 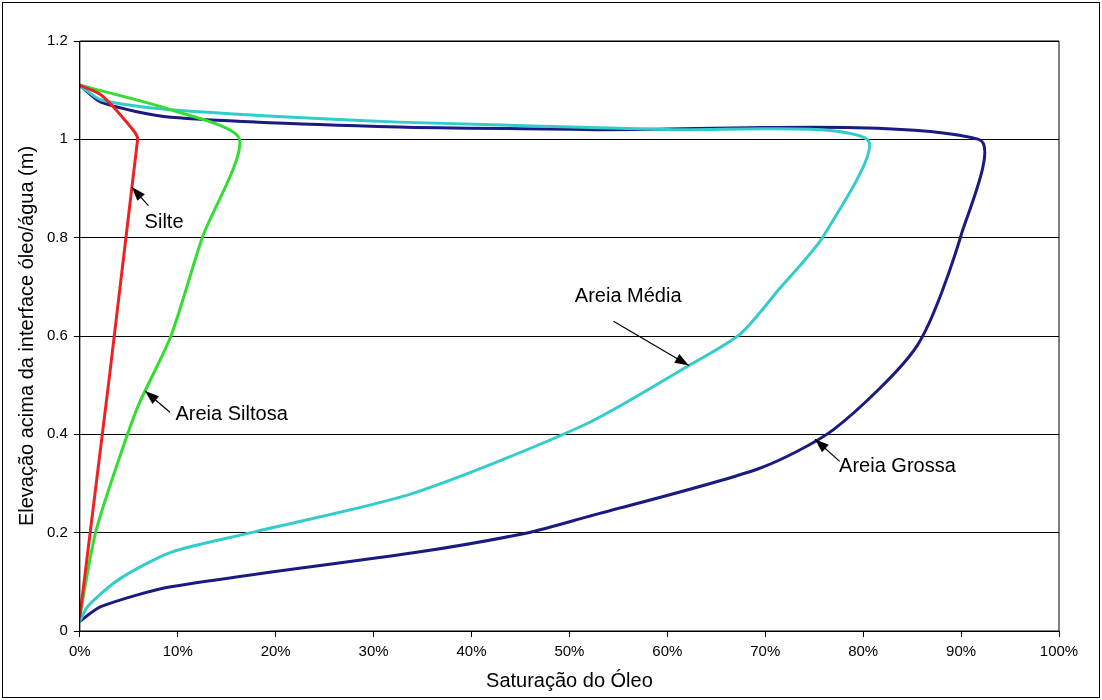 What do you see at coordinates (628, 295) in the screenshot?
I see `text: Areia Média` at bounding box center [628, 295].